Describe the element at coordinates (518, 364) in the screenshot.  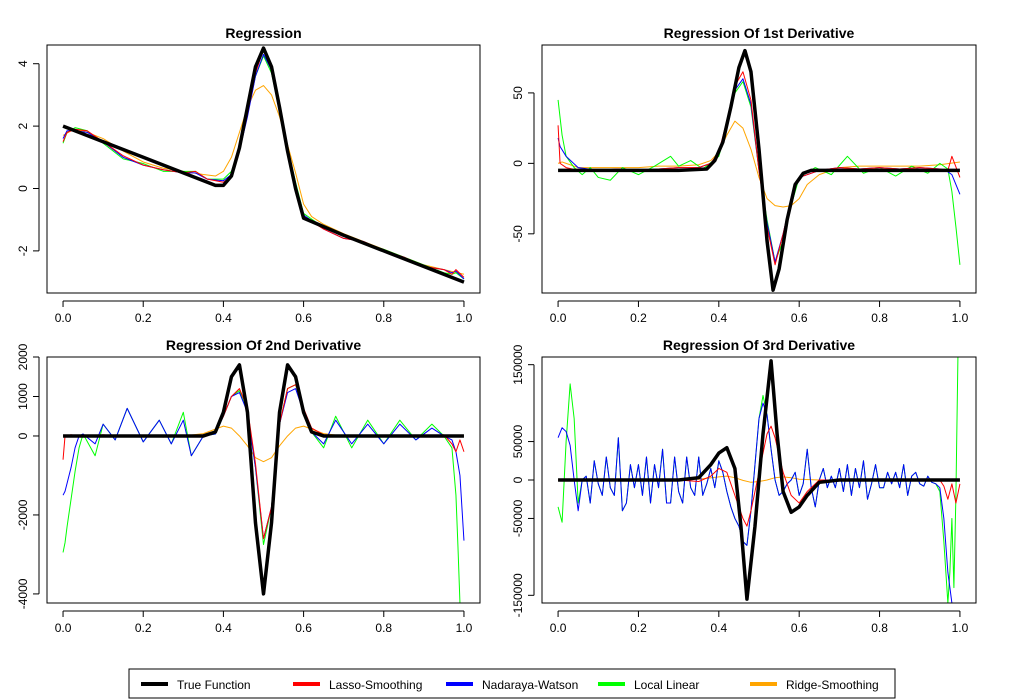
I see `y-tick-label: 150000` at that location.